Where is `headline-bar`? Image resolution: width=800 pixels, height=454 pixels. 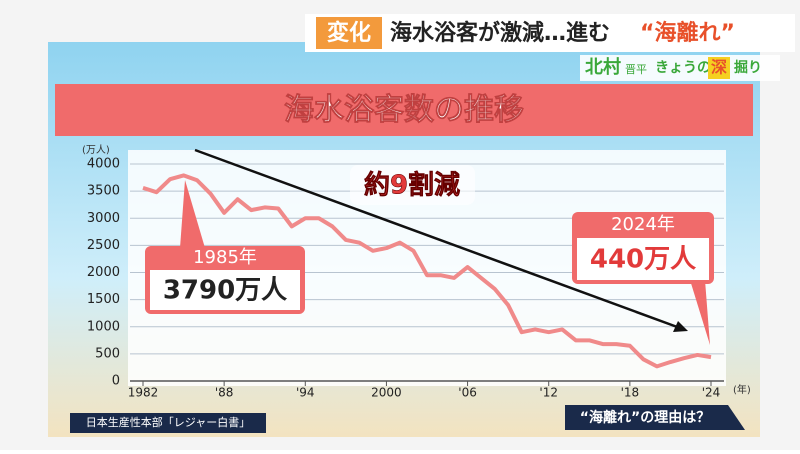 headline-bar is located at coordinates (550, 33).